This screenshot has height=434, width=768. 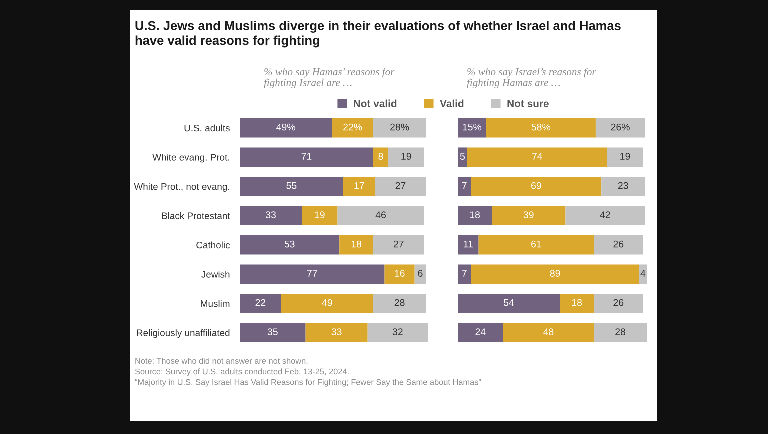 What do you see at coordinates (378, 34) in the screenshot?
I see `chart-title: U.S. Jews and Muslims diverge in their evaluations of whether Israel and Hamas have valid reasons for fighting` at bounding box center [378, 34].